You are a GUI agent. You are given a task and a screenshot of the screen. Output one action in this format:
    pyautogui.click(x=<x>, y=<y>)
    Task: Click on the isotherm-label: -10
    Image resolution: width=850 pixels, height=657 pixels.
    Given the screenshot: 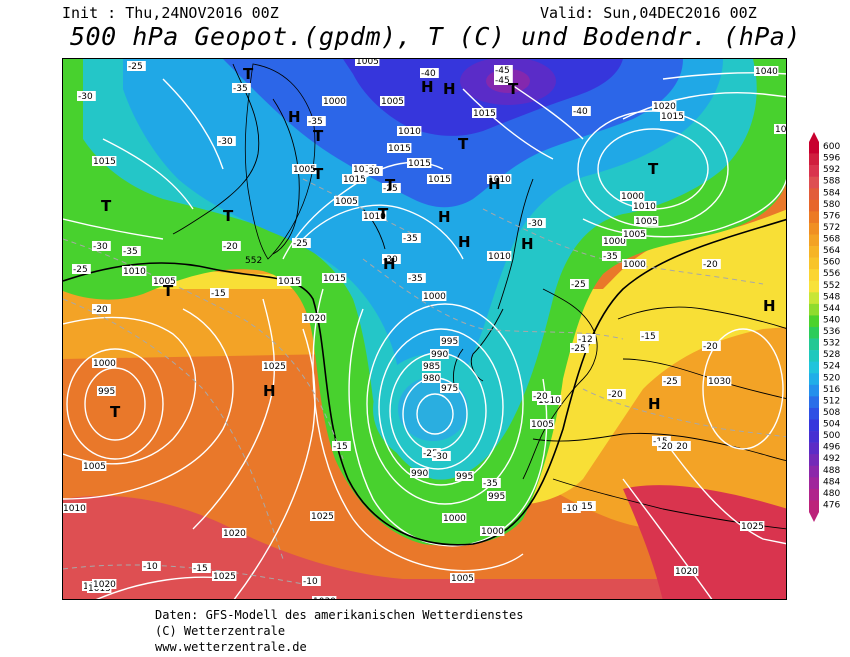 What is the action you would take?
    pyautogui.click(x=150, y=567)
    